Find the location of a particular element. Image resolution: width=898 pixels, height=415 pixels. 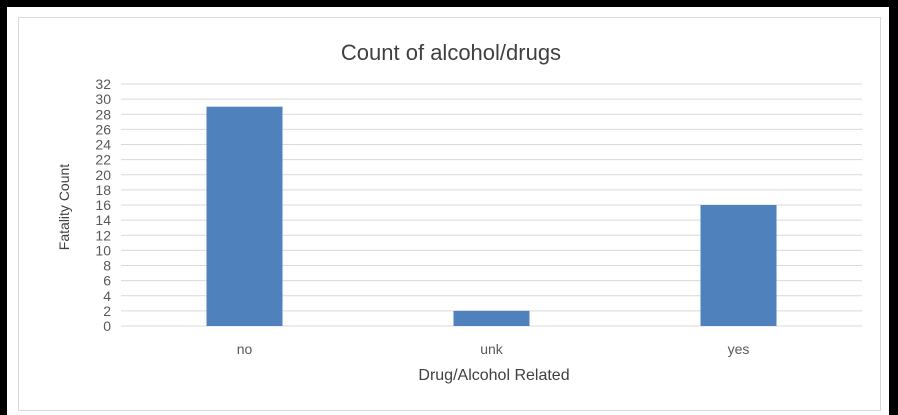

y-tick-label: 16 is located at coordinates (103, 205).